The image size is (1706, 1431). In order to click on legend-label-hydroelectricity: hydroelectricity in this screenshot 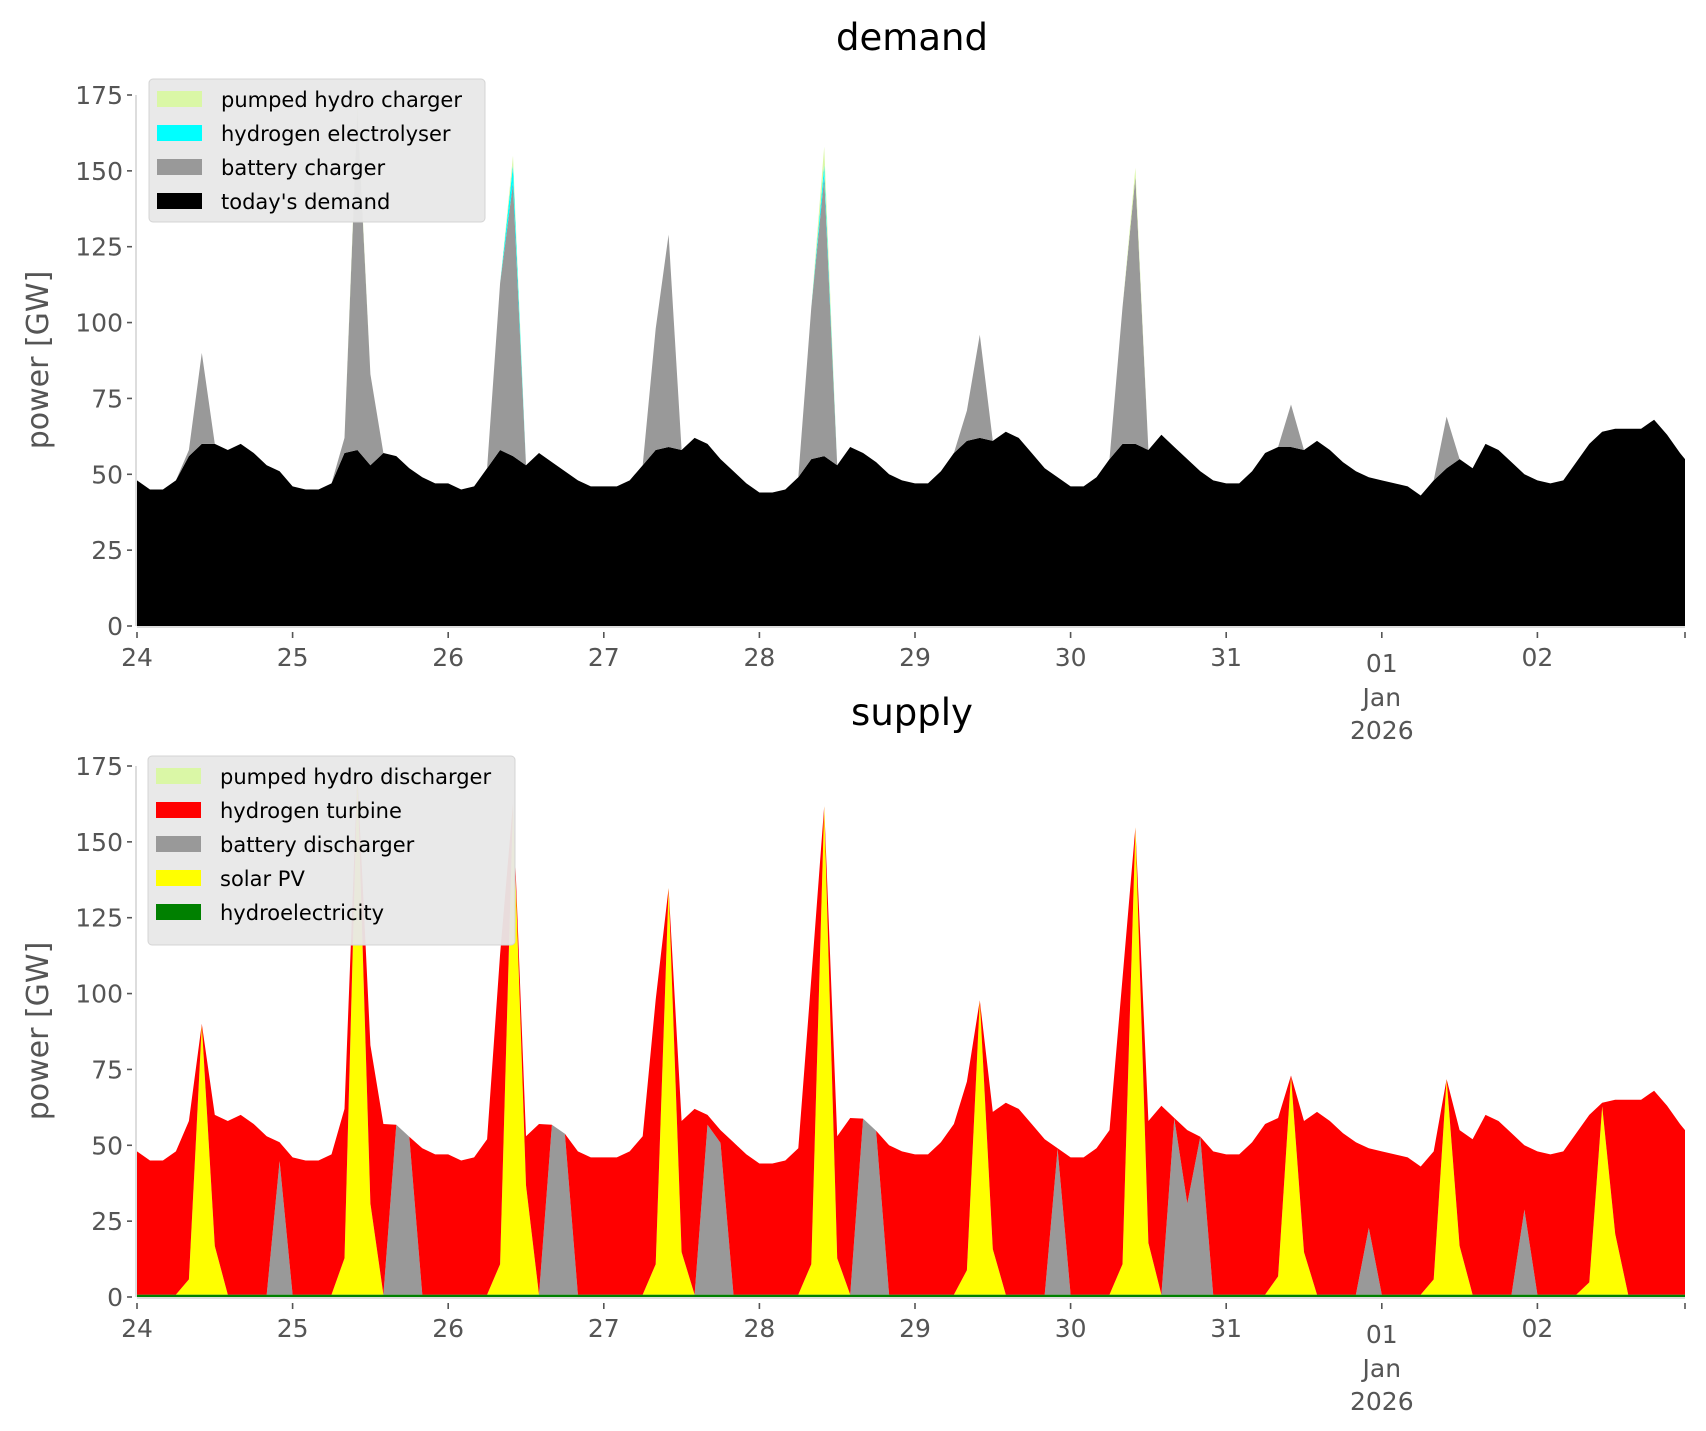, I will do `click(302, 913)`.